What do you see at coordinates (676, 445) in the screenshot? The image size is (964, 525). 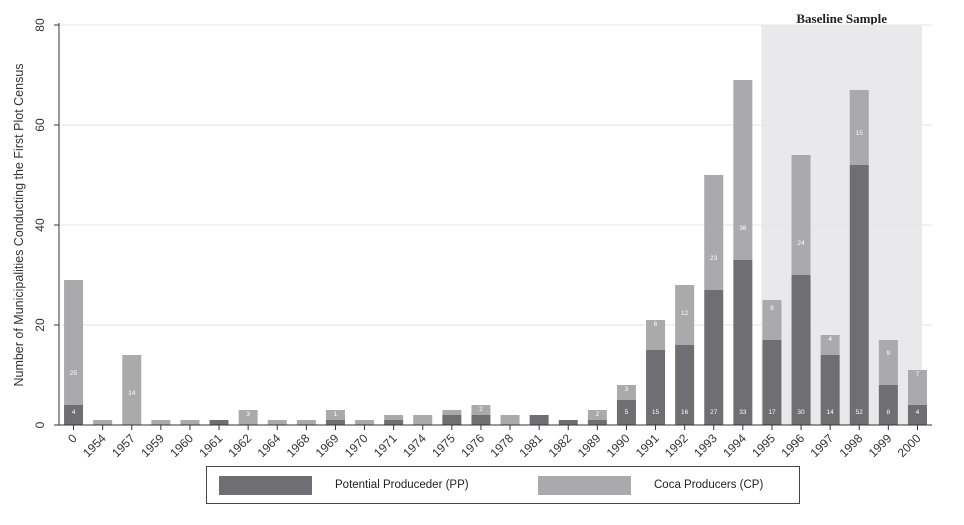 I see `x-tick-label: 1992` at bounding box center [676, 445].